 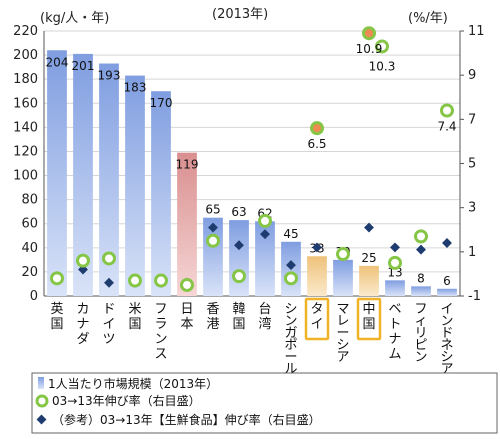 I want to click on bar-value-label: 65, so click(x=212, y=210).